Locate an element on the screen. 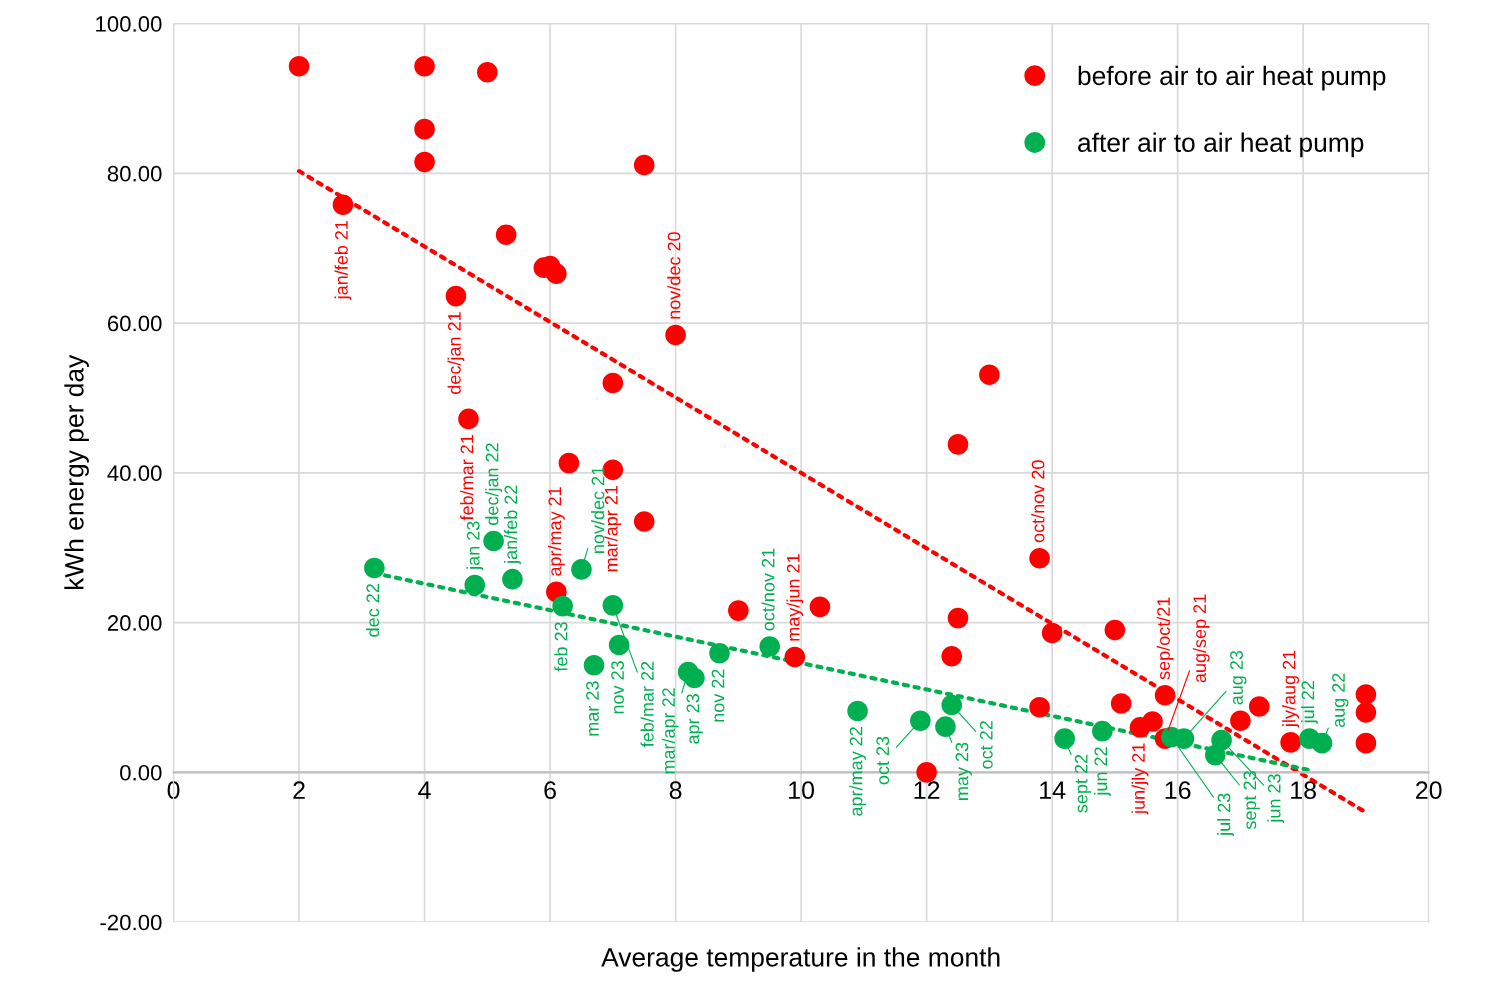  annotation: oct/nov 21 is located at coordinates (768, 589).